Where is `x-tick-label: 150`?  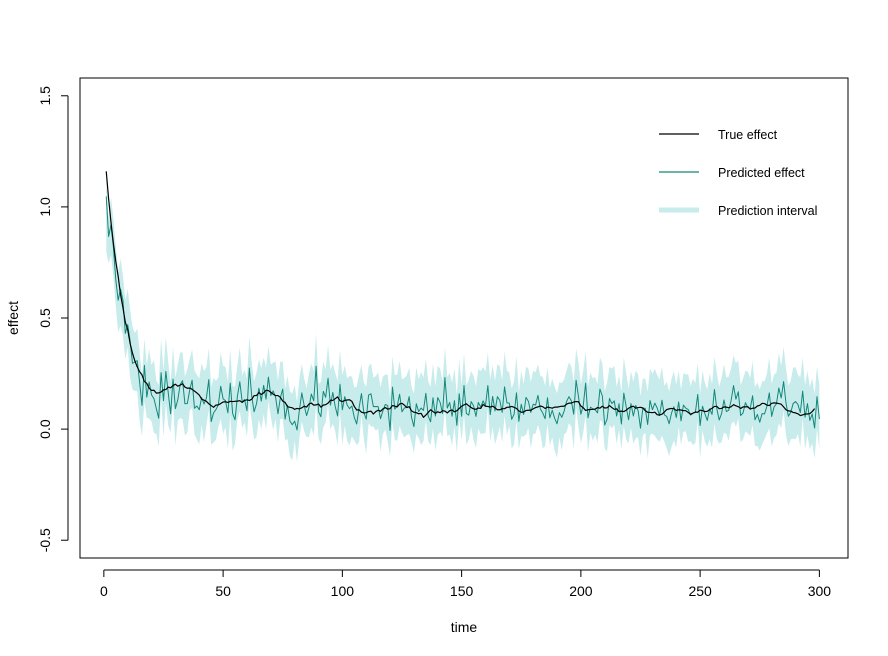 x-tick-label: 150 is located at coordinates (462, 591).